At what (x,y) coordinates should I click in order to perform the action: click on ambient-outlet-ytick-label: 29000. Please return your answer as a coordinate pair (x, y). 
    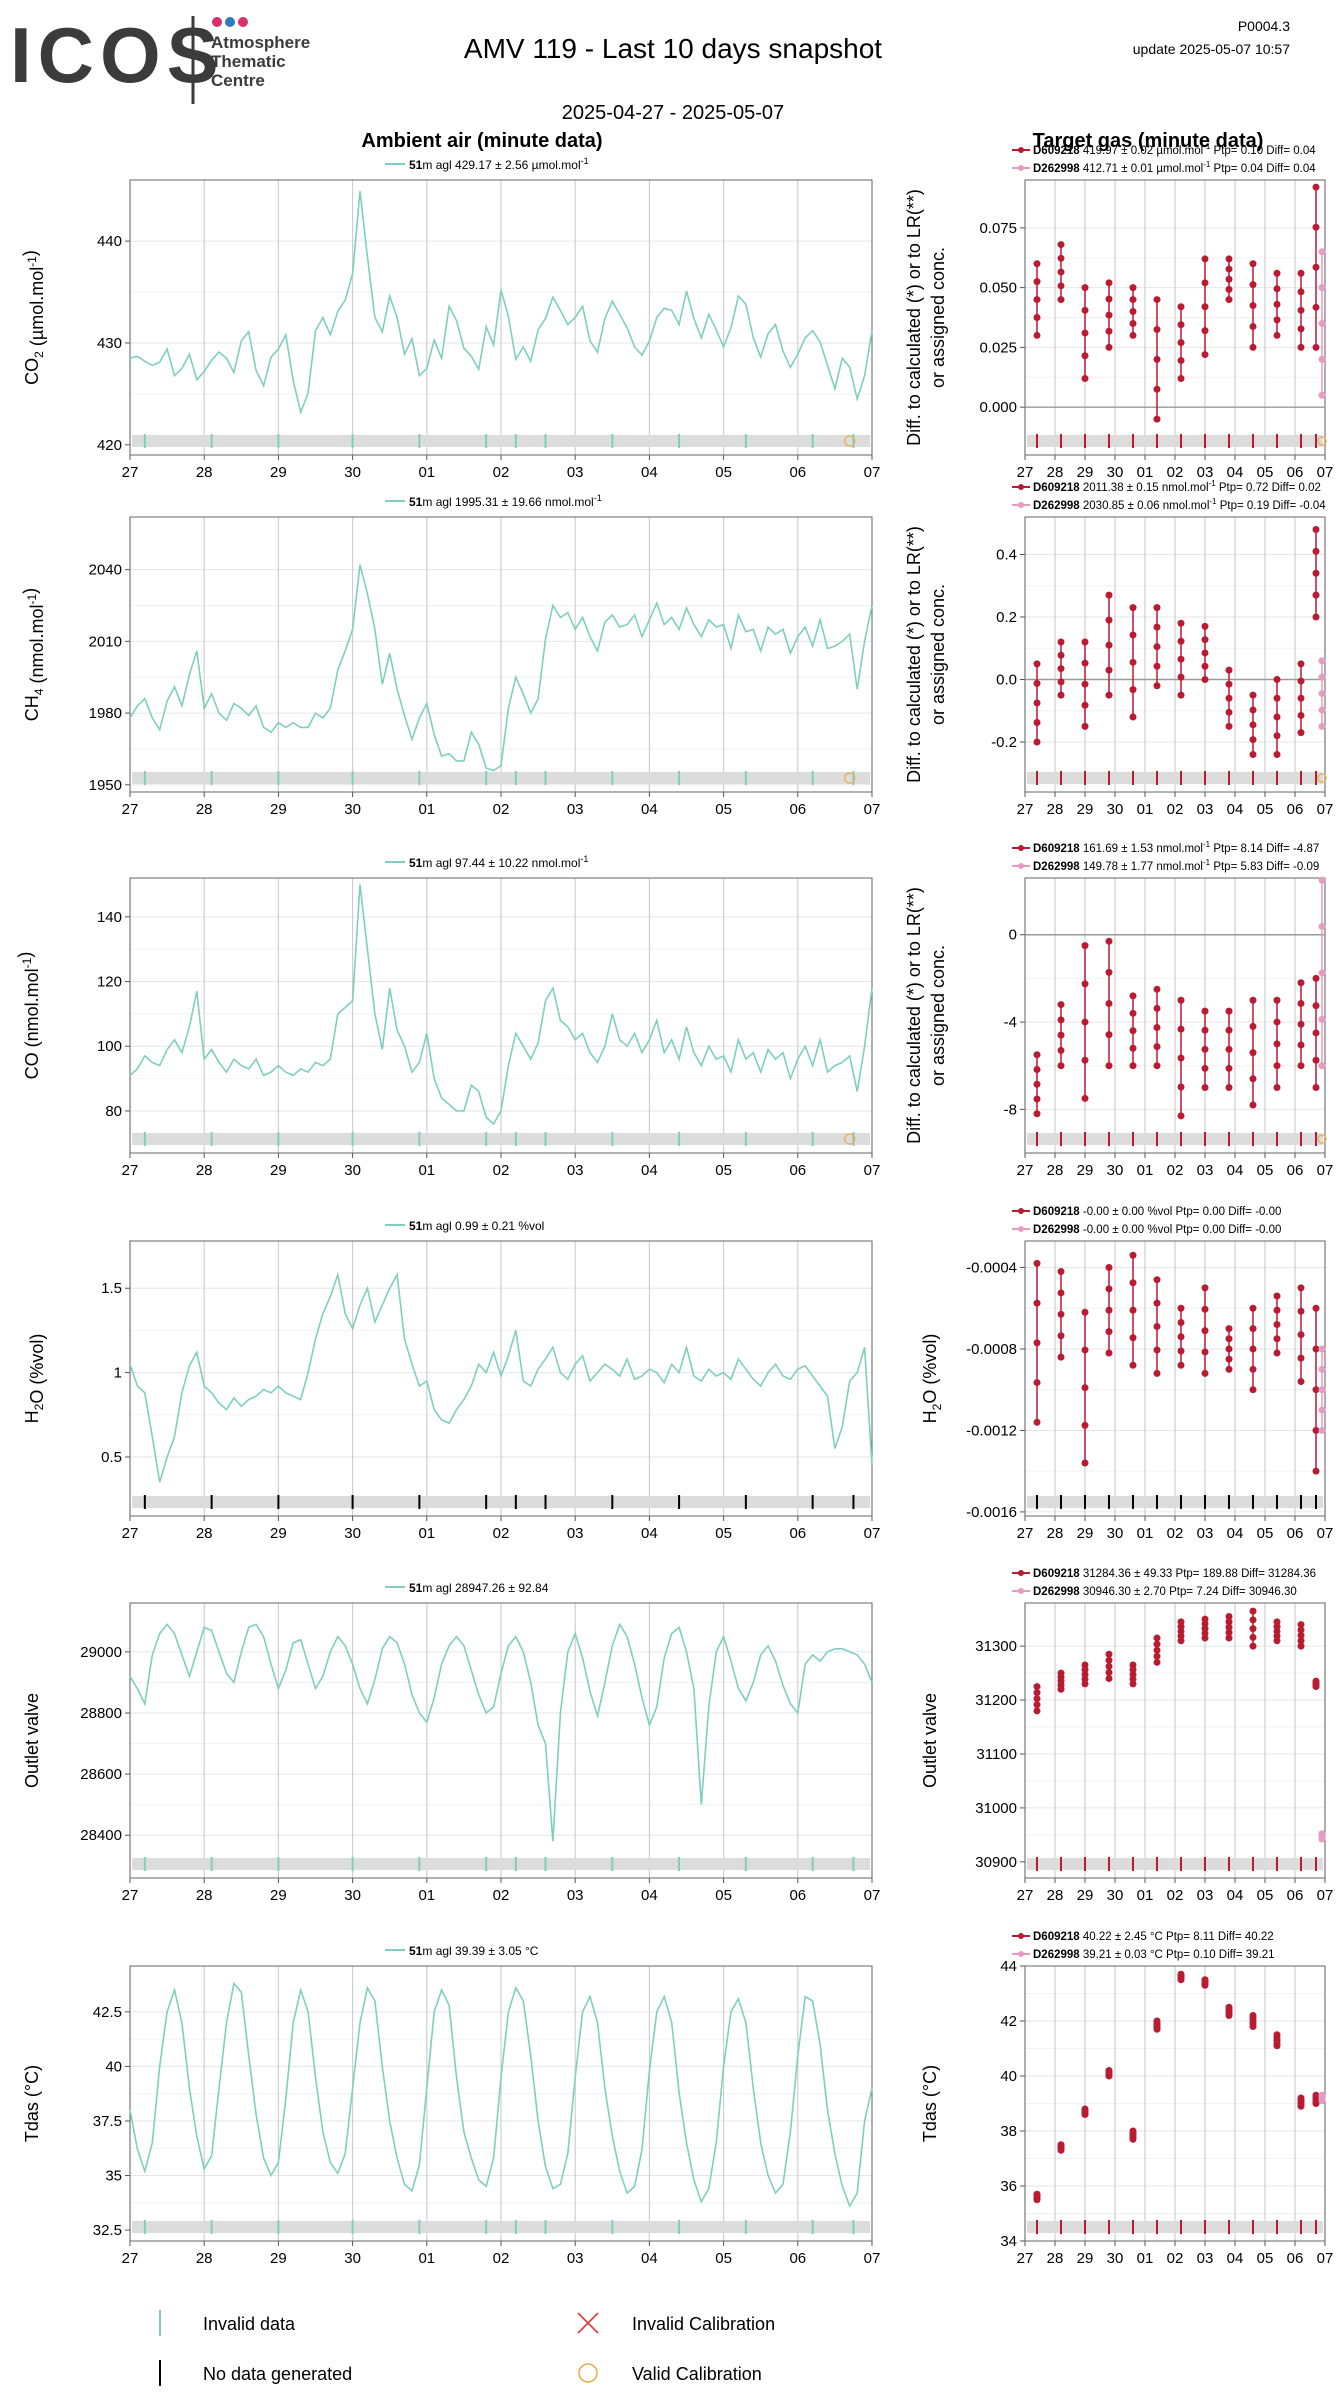
    Looking at the image, I should click on (101, 1652).